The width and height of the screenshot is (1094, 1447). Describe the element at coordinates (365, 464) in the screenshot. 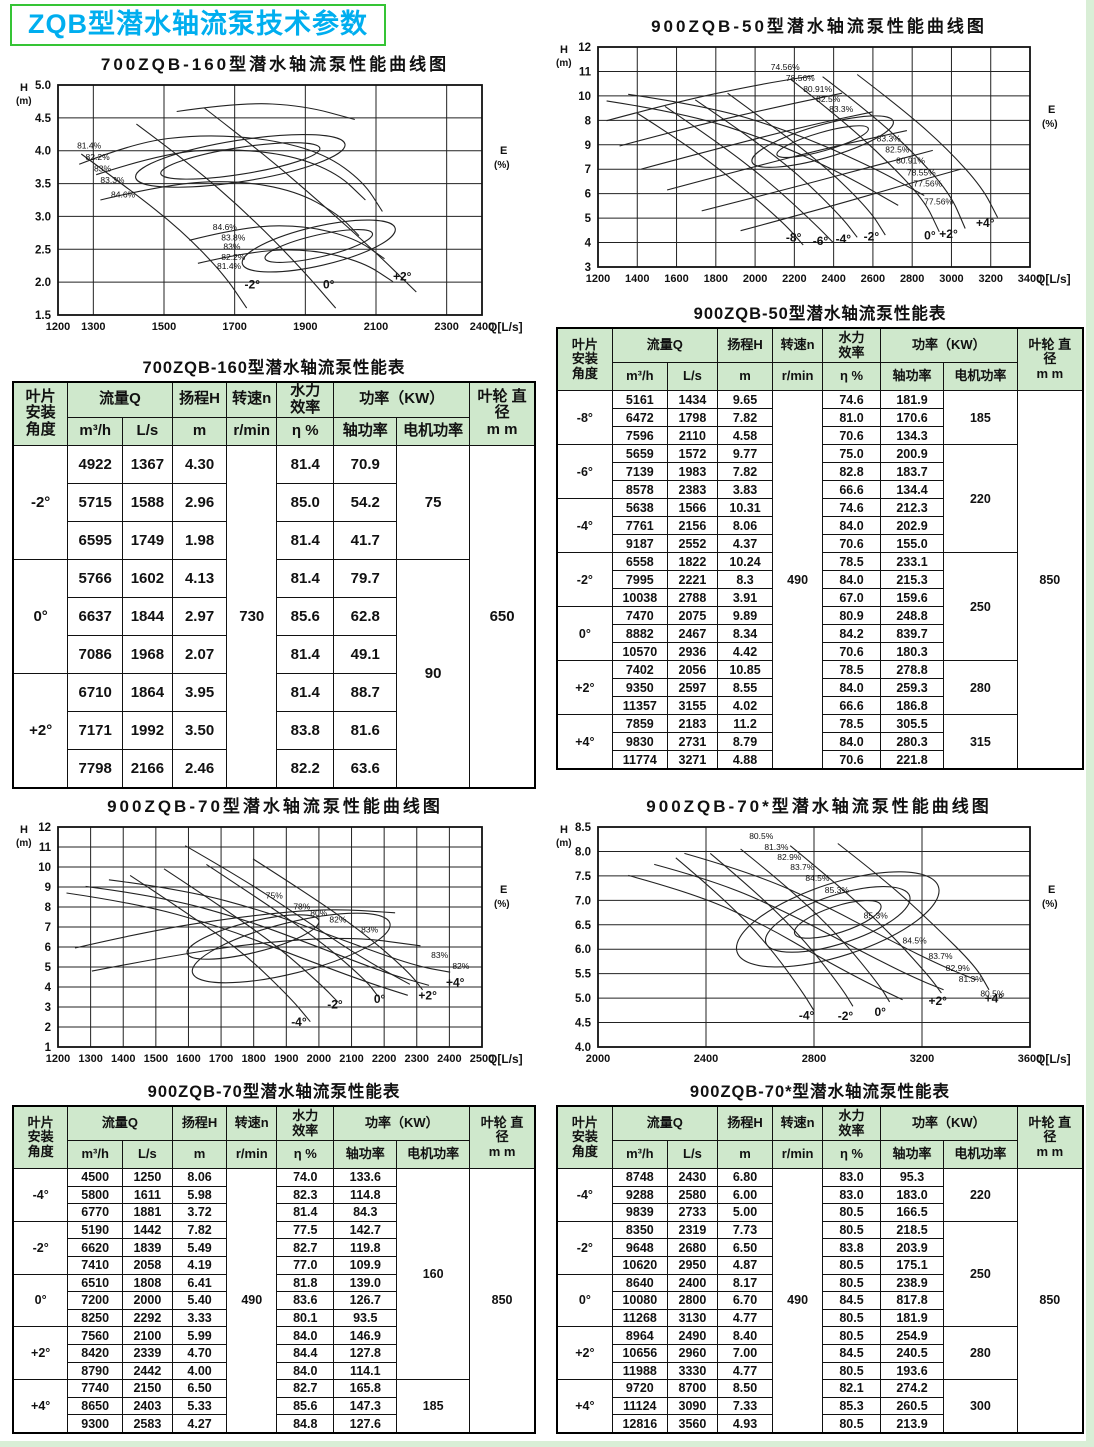

I see `cell-shaft-power: 70.9` at that location.